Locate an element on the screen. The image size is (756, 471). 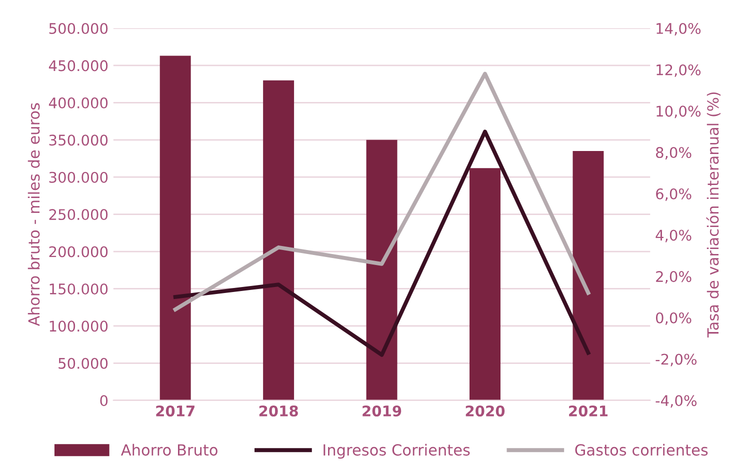
y-tick-label: 100.000 is located at coordinates (79, 326).